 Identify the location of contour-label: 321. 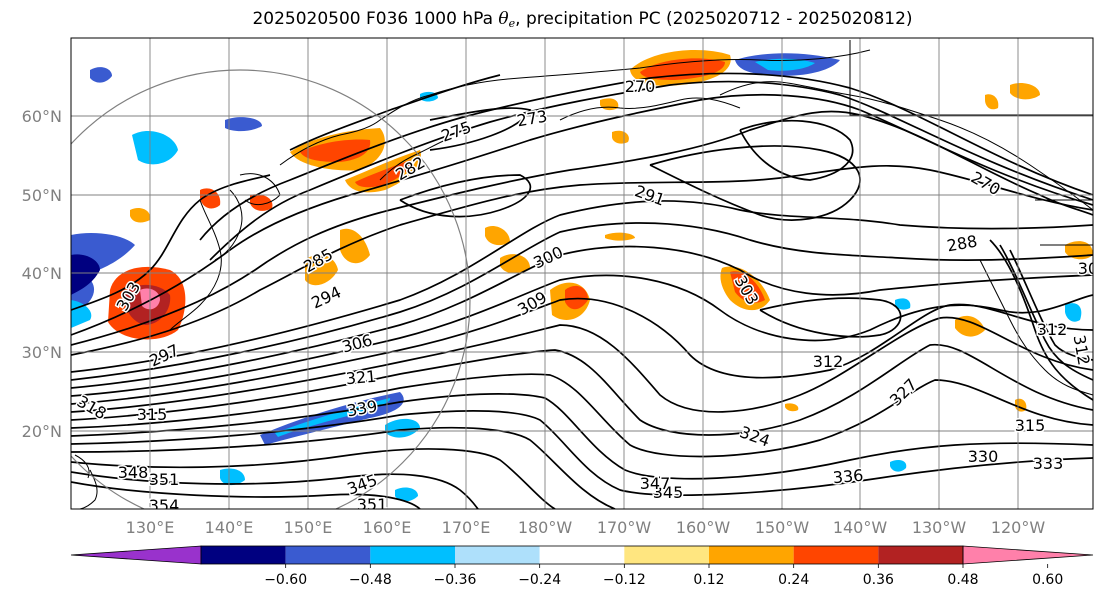
(361, 377).